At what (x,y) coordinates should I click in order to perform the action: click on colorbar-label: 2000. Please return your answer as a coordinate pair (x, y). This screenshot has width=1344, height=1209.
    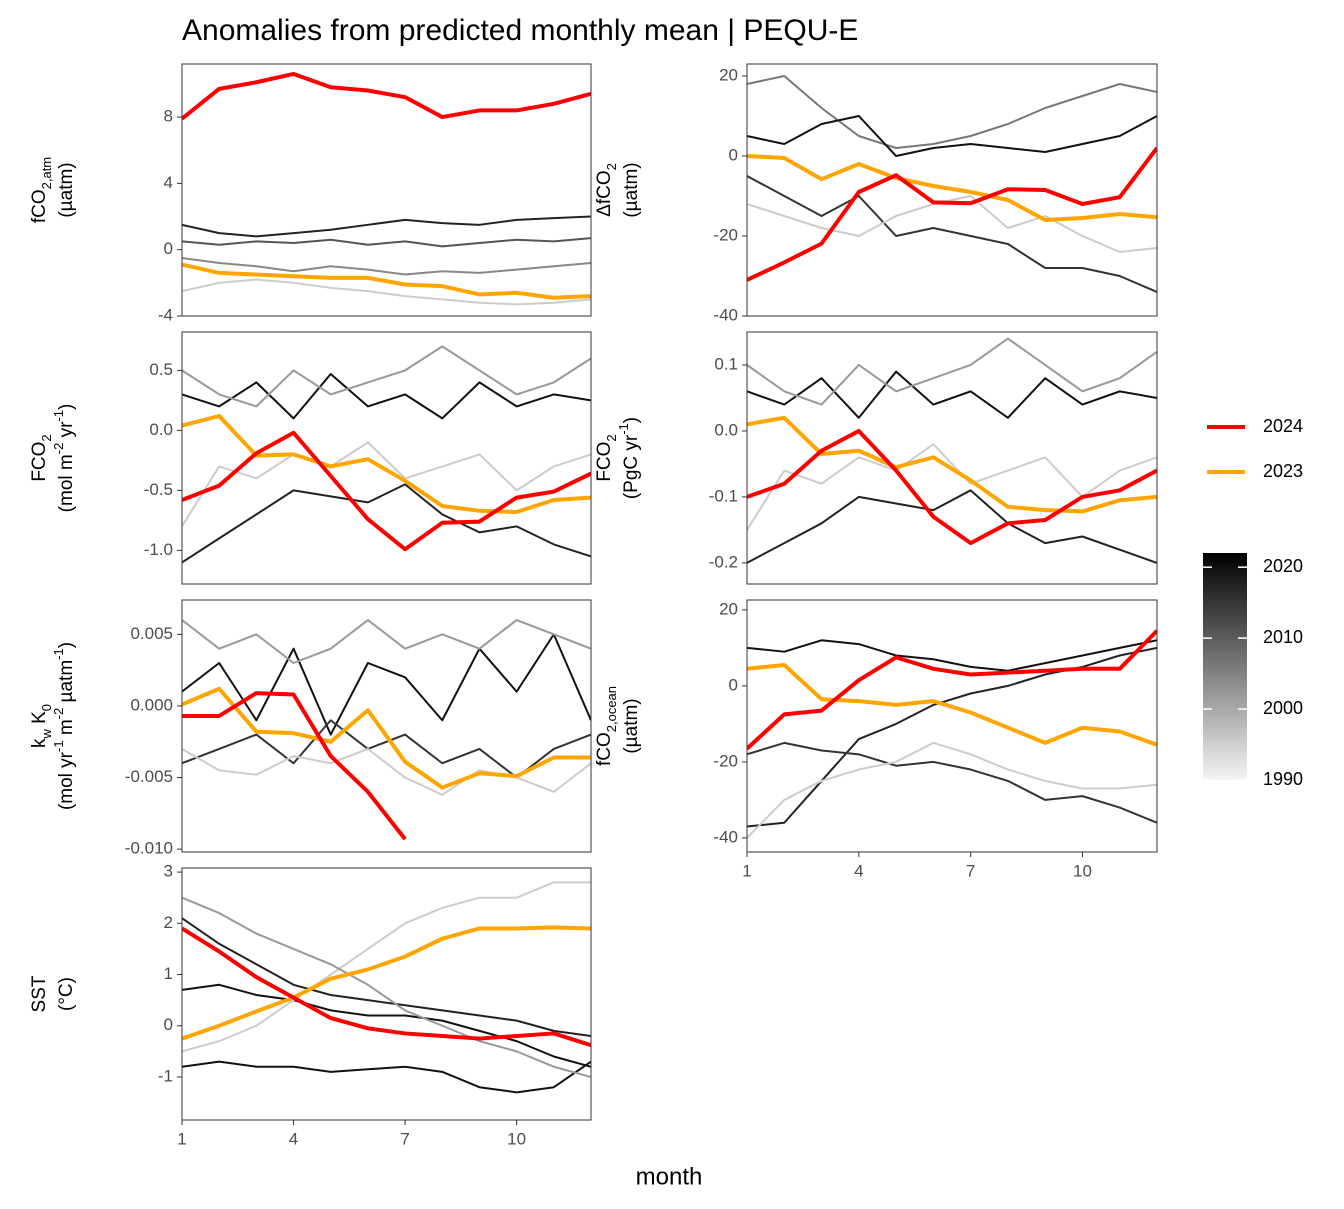
    Looking at the image, I should click on (1283, 708).